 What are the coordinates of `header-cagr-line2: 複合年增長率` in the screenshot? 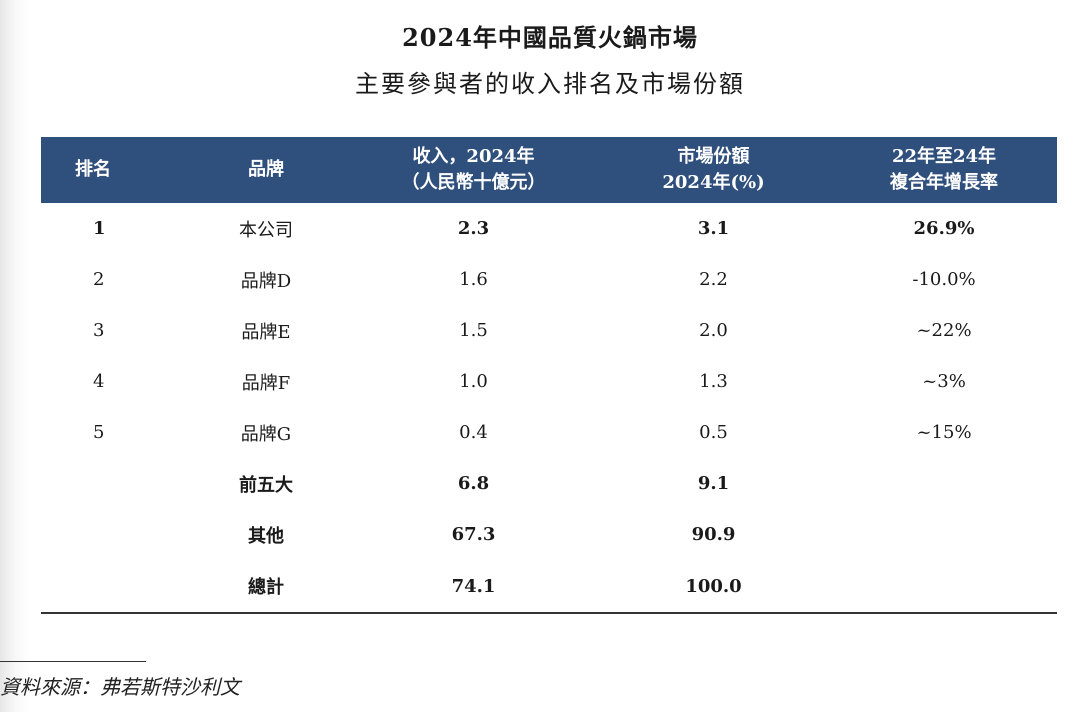 It's located at (944, 182).